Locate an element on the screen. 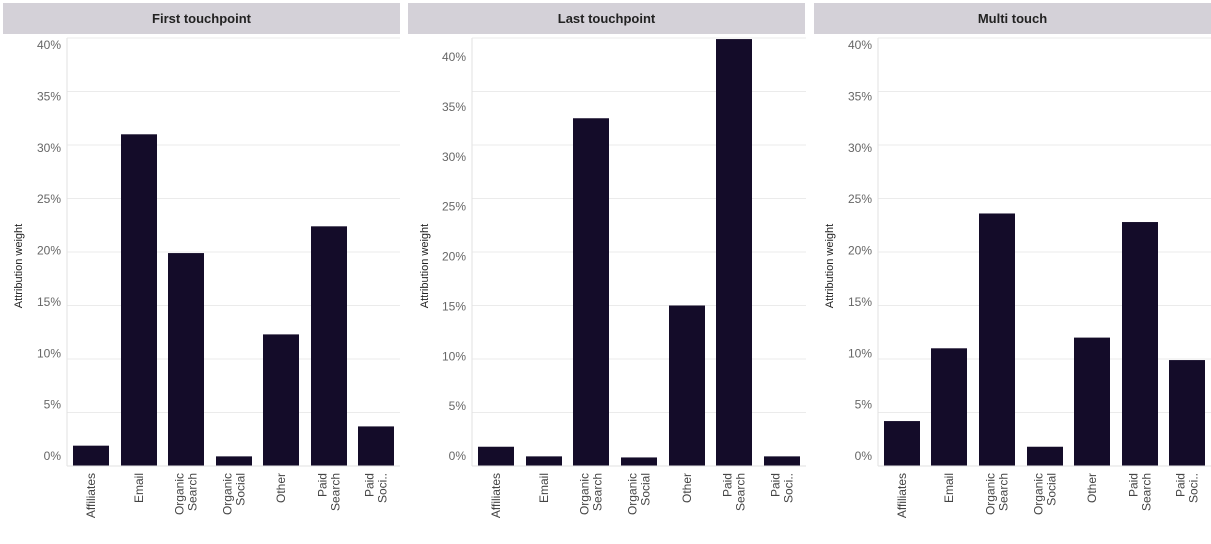  panel-title-multi-touch: Multi touch is located at coordinates (1012, 18).